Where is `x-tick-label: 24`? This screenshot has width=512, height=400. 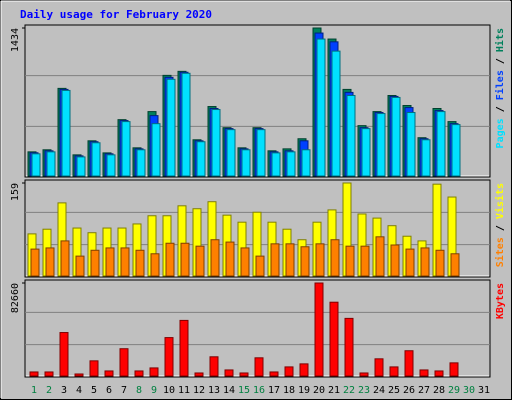 x-tick-label: 24 is located at coordinates (379, 390).